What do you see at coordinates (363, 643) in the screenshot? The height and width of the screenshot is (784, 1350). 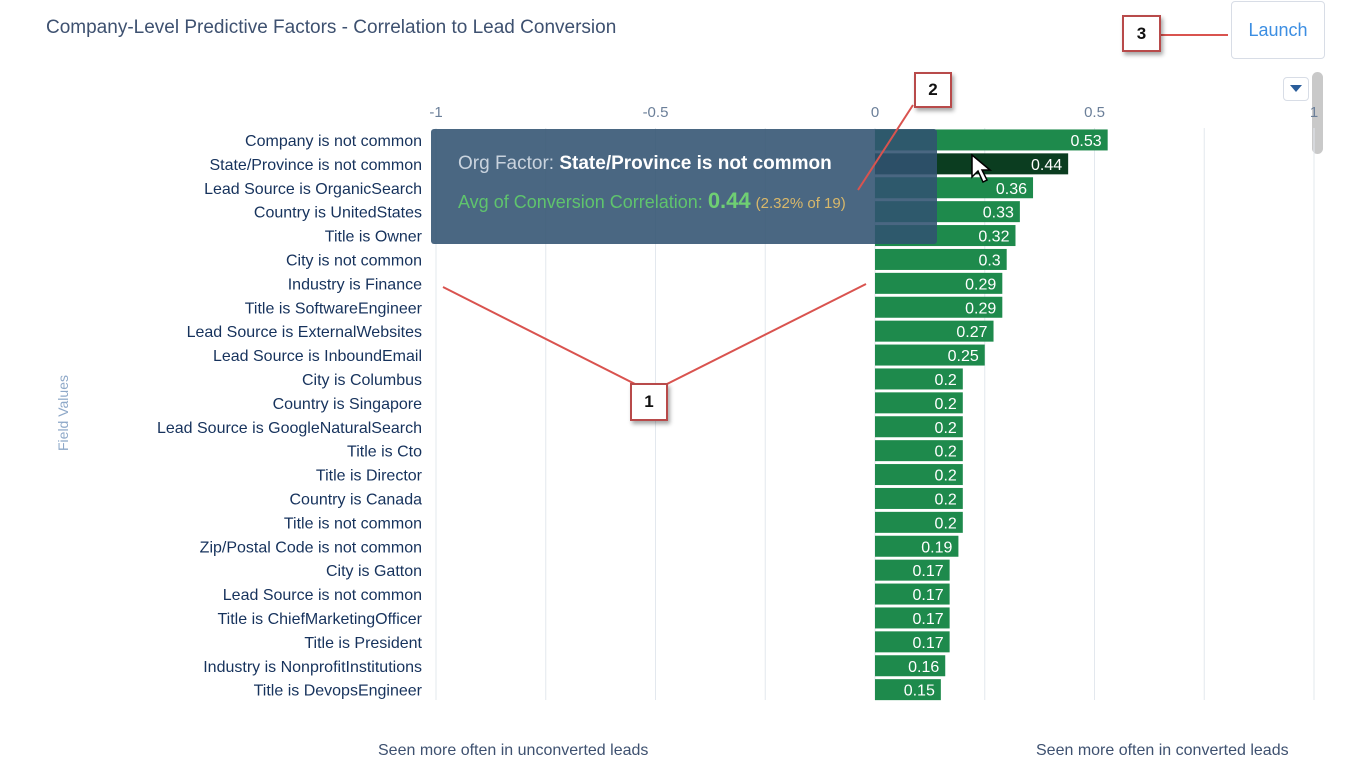 I see `category-label: Title is President` at bounding box center [363, 643].